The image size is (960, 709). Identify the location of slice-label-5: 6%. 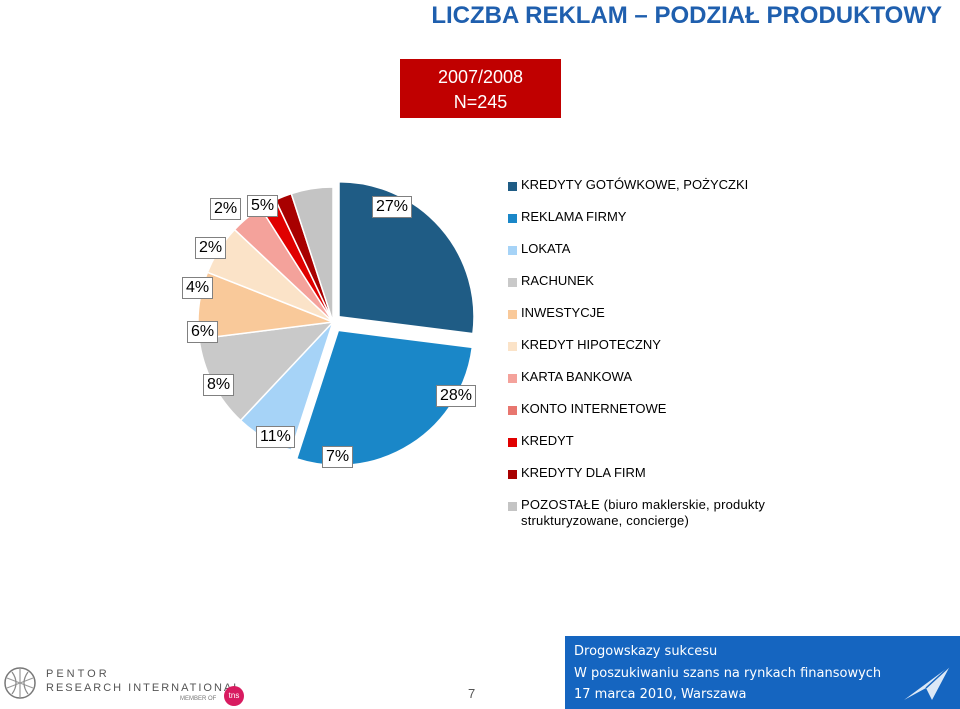
(203, 332).